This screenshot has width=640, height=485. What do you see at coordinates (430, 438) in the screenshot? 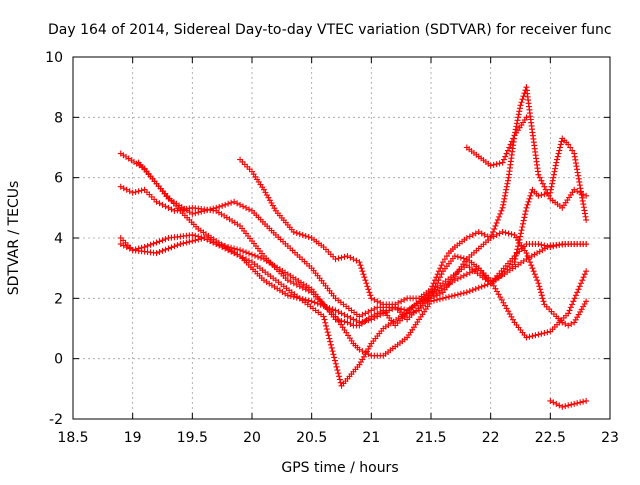
I see `x-tick-label: 21.5` at bounding box center [430, 438].